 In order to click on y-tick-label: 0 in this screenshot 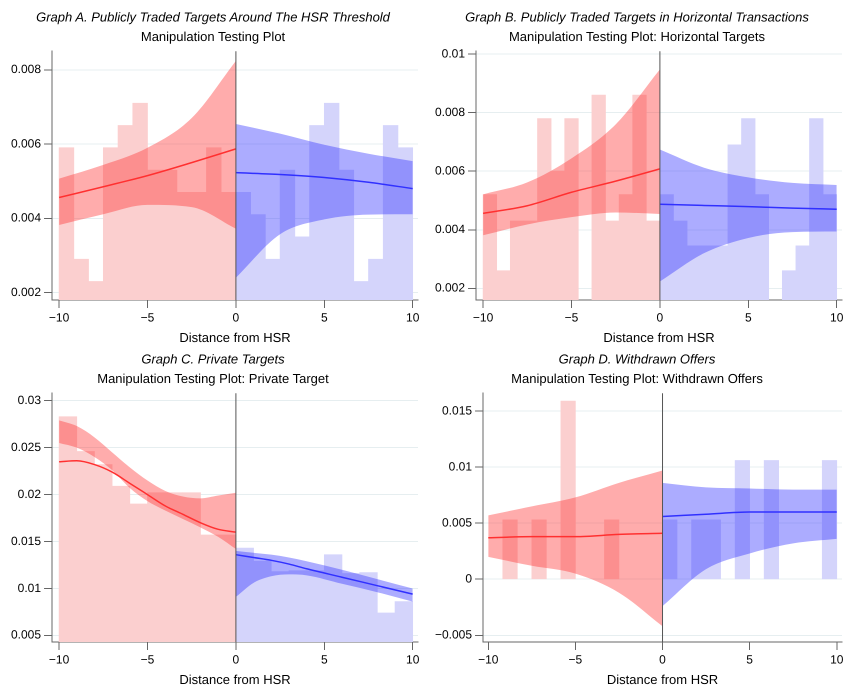, I will do `click(468, 579)`.